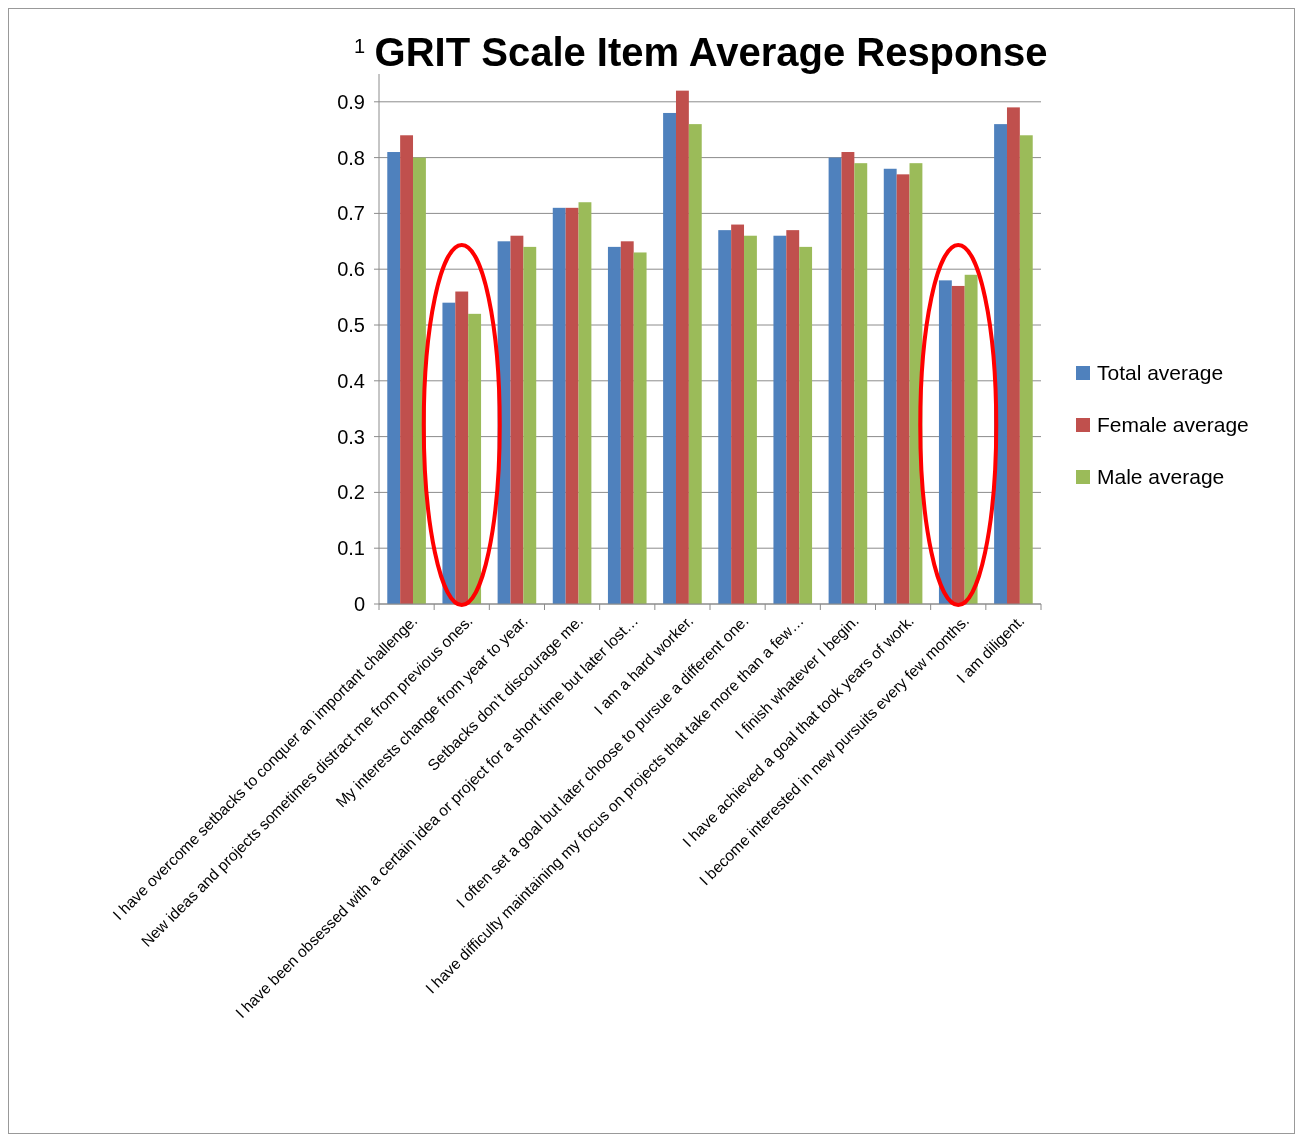 Image resolution: width=1295 pixels, height=1134 pixels. Describe the element at coordinates (359, 46) in the screenshot. I see `y-tick-label: 1` at that location.